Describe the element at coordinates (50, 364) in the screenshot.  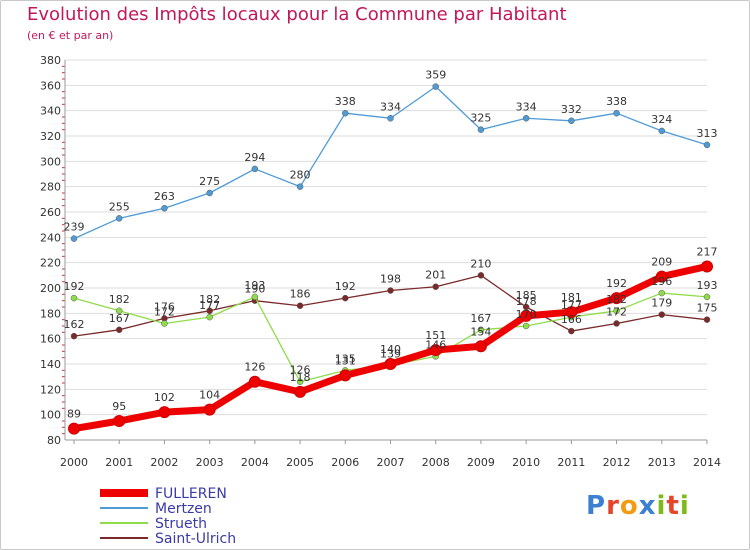
I see `y-tick-label: 140` at that location.